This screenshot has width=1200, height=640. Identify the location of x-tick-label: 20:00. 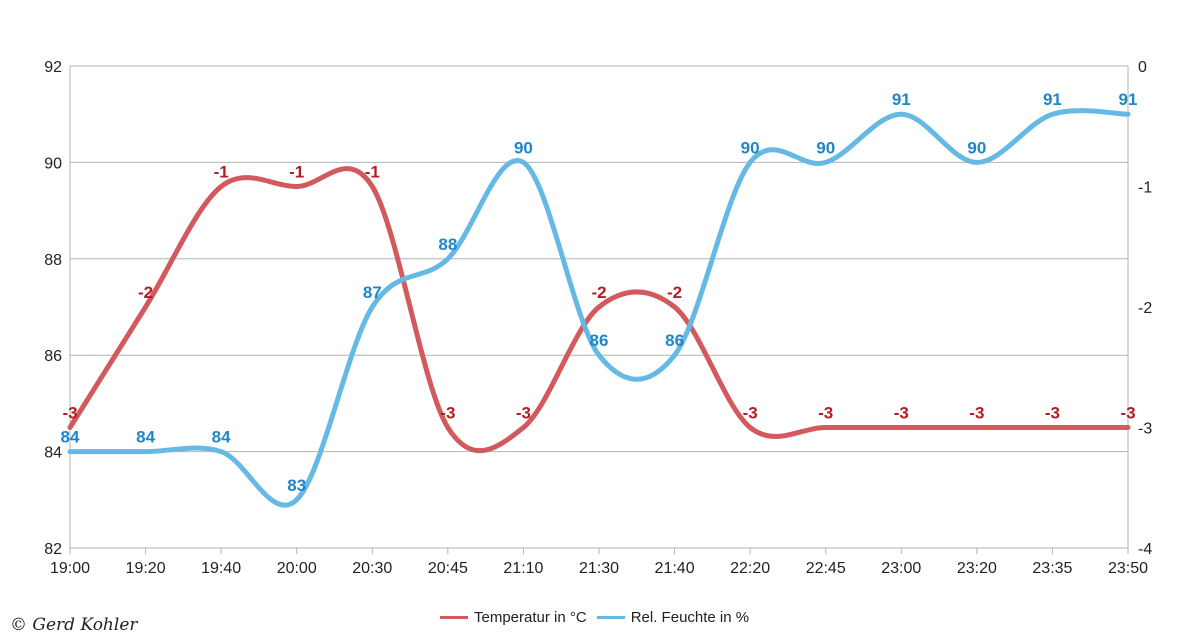
(297, 568).